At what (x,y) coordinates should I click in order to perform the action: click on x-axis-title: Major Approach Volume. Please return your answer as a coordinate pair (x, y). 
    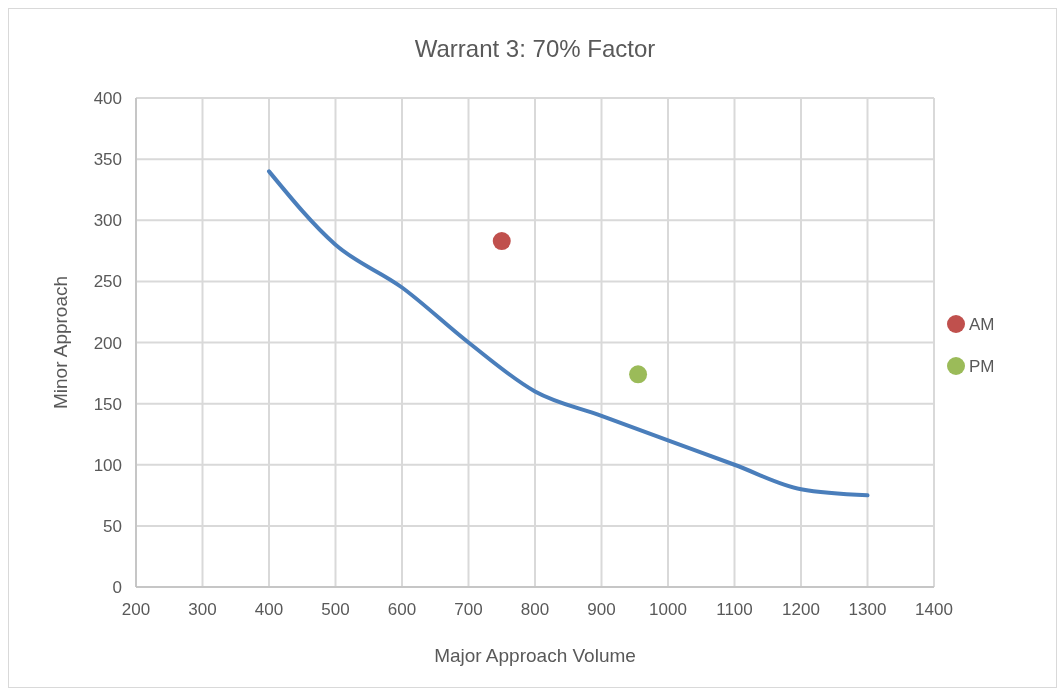
    Looking at the image, I should click on (535, 655).